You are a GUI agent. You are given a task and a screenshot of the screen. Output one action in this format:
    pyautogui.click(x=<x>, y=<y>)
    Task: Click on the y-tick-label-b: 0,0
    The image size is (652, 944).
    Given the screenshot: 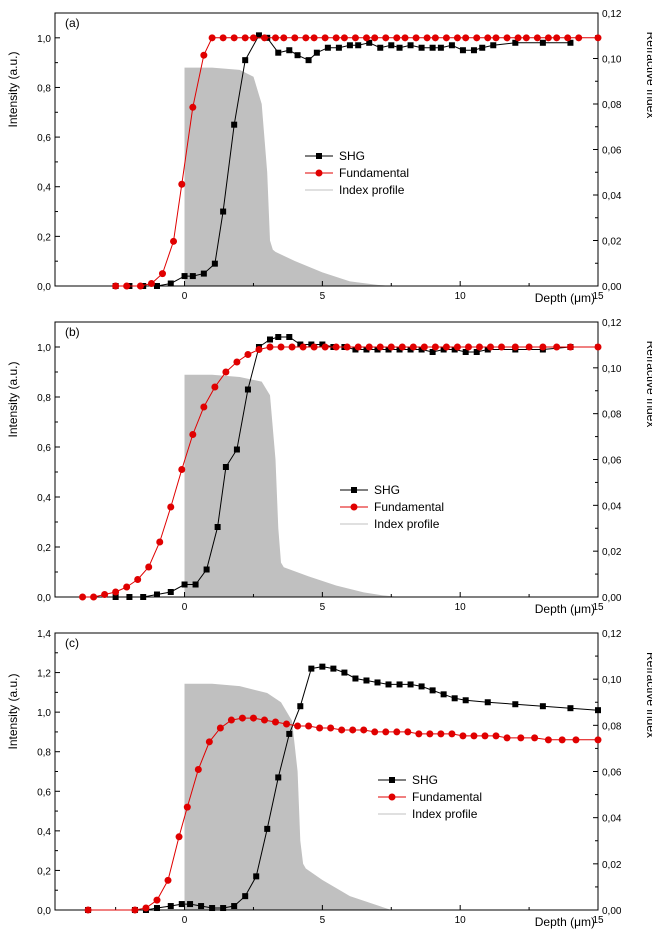 What is the action you would take?
    pyautogui.click(x=44, y=598)
    